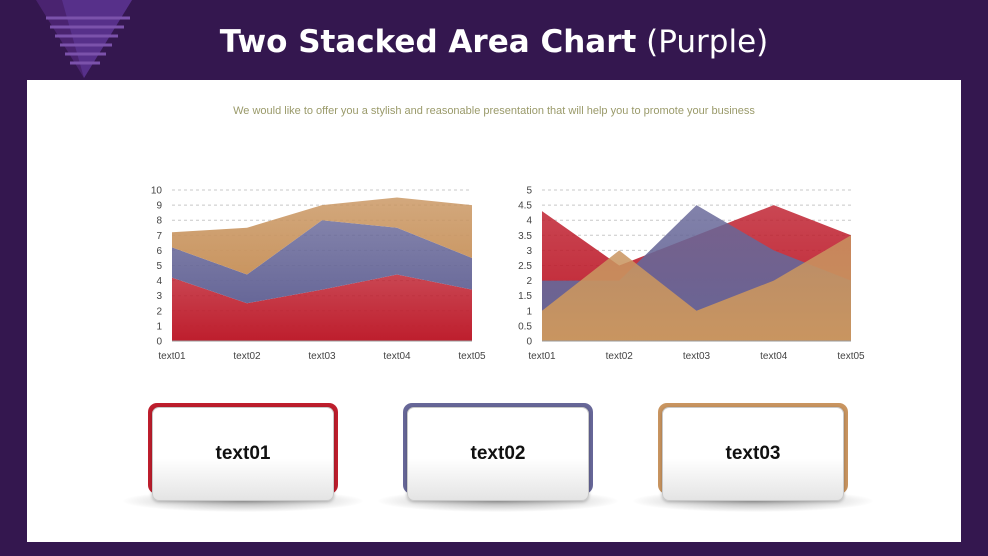  I want to click on y-tick-label: 6, so click(159, 251).